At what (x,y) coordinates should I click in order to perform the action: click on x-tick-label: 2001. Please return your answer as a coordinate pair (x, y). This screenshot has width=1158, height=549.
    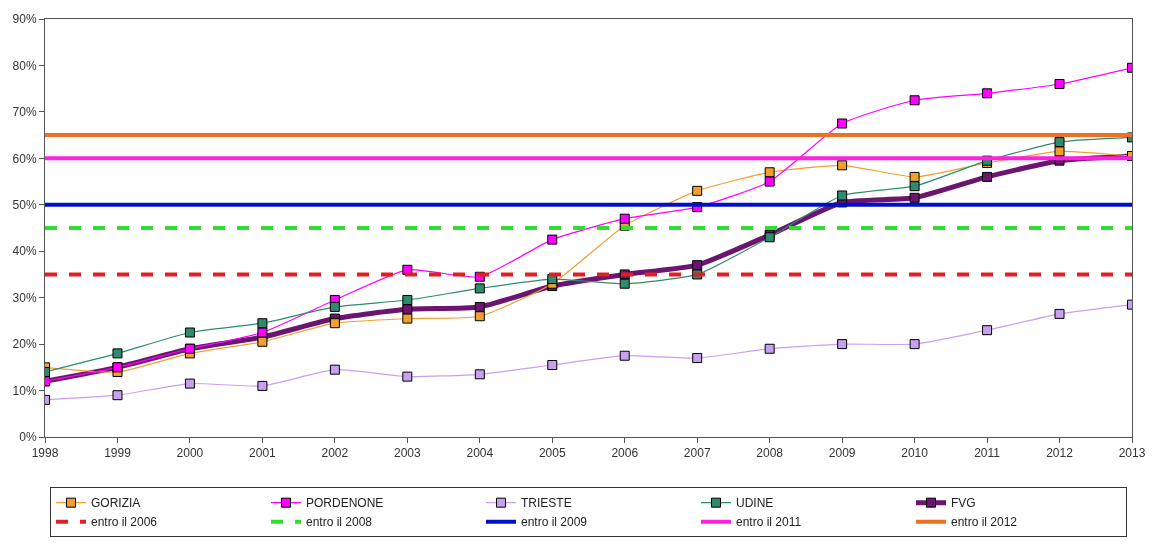
    Looking at the image, I should click on (263, 453).